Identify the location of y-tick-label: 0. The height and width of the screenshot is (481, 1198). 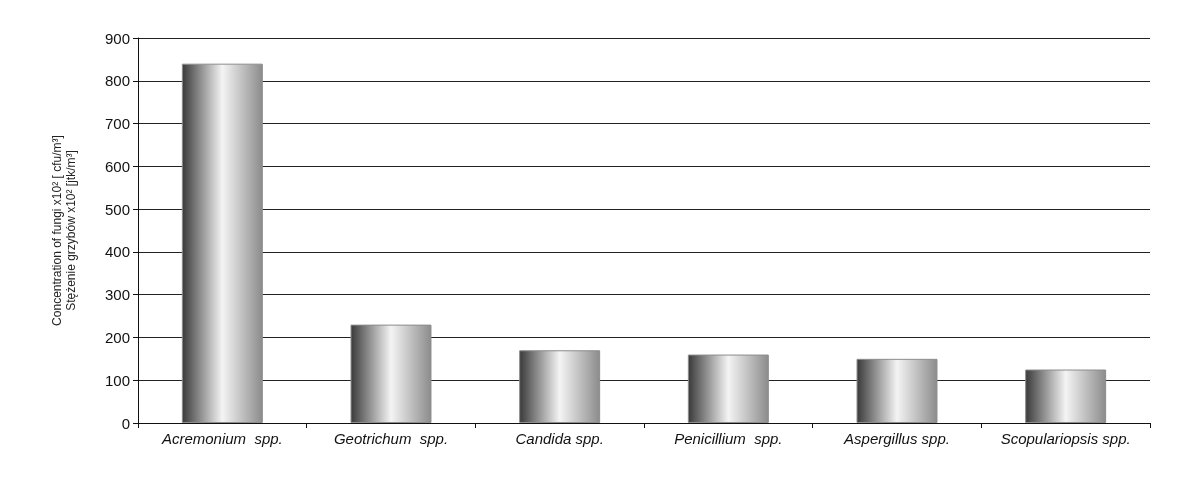
(125, 423).